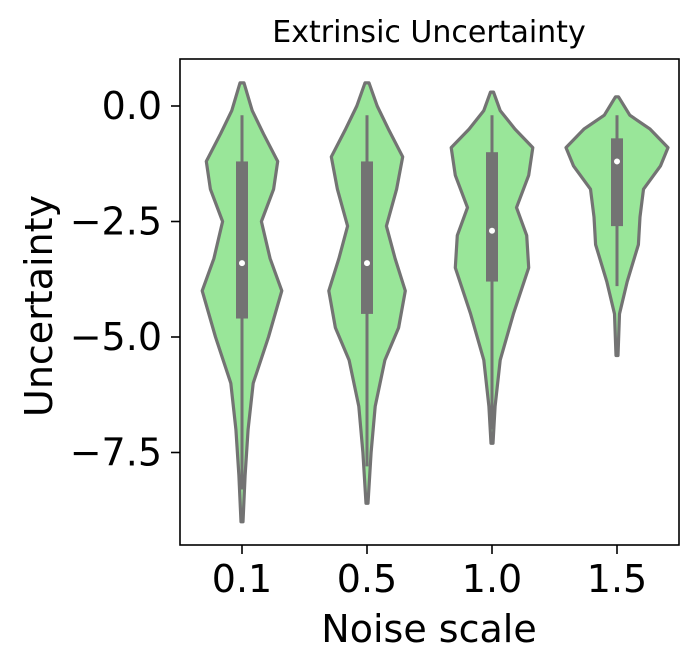 The image size is (695, 666). What do you see at coordinates (367, 579) in the screenshot?
I see `x-tick-label: 0.5` at bounding box center [367, 579].